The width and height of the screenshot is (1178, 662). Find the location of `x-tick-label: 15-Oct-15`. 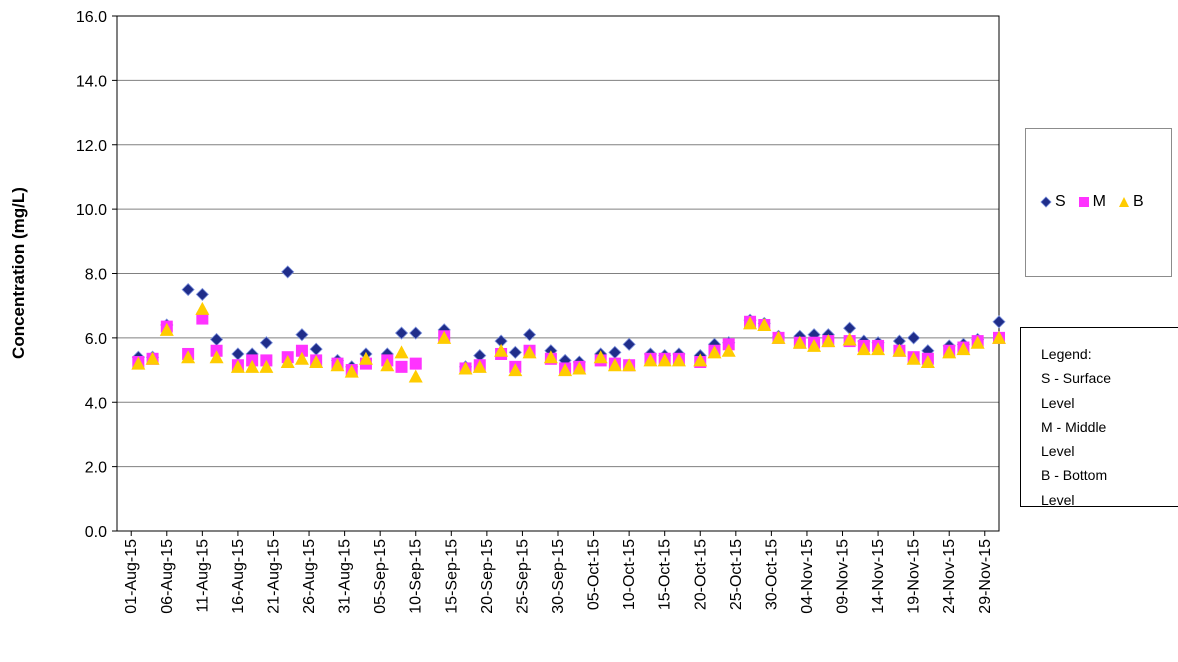

x-tick-label: 15-Oct-15 is located at coordinates (665, 574).